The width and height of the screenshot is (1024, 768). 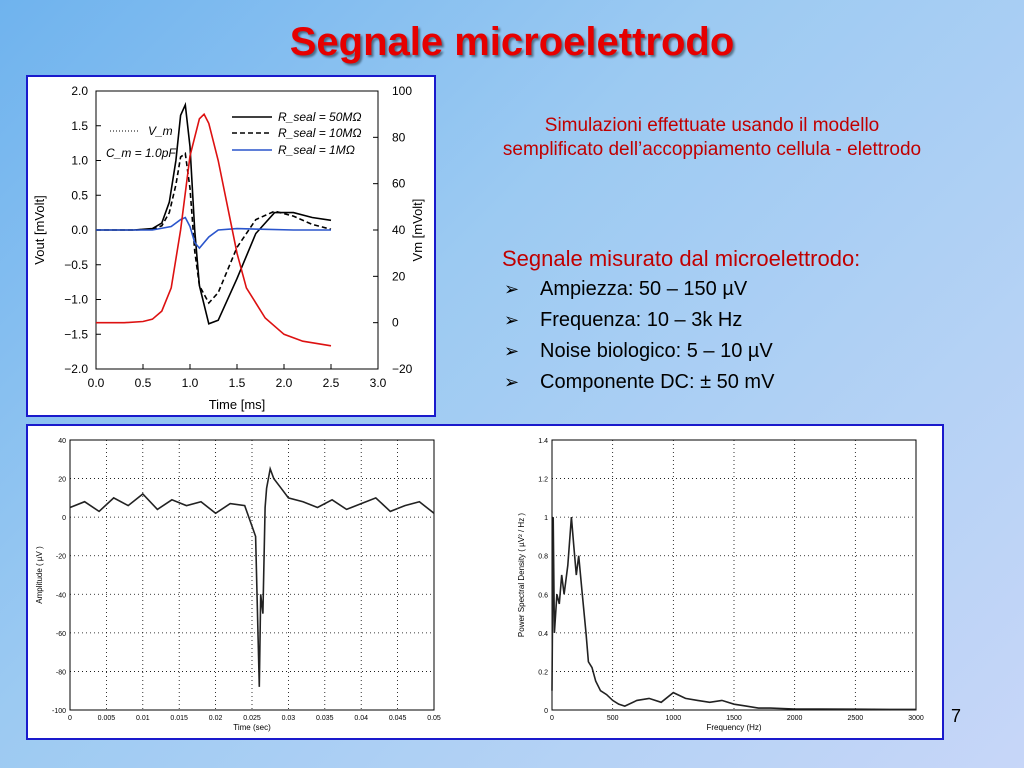 What do you see at coordinates (143, 383) in the screenshot?
I see `x-tick-label: 0.5` at bounding box center [143, 383].